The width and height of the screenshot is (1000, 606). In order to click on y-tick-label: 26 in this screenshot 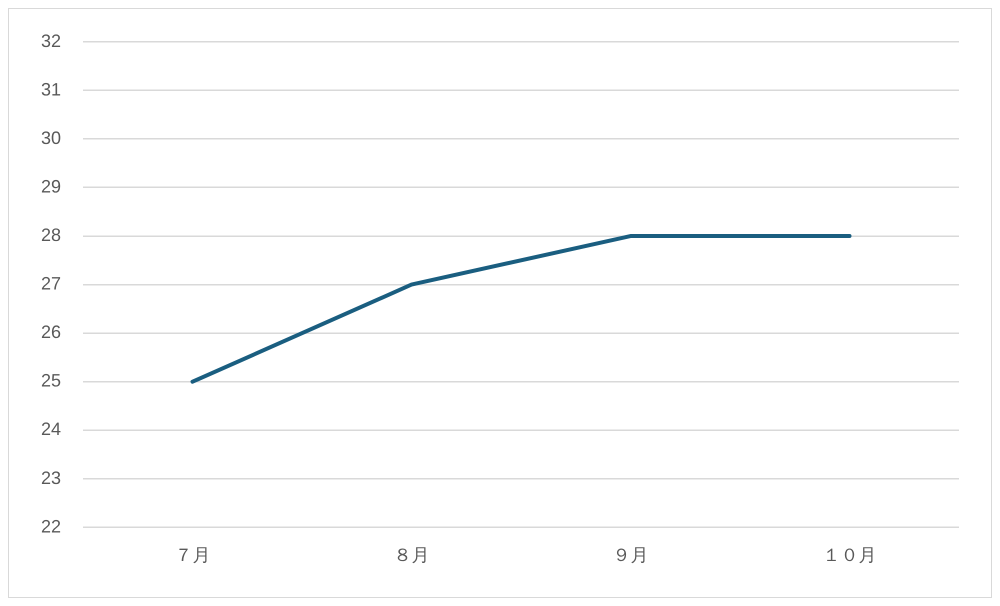, I will do `click(51, 332)`.